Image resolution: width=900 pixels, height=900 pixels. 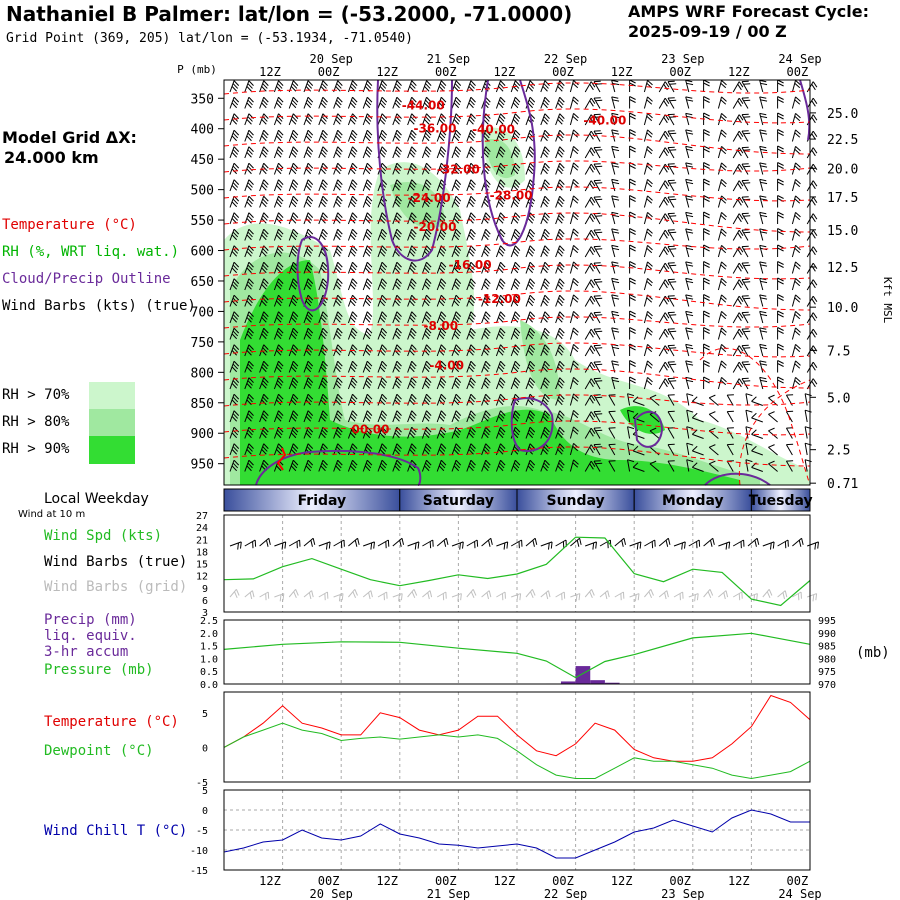 I want to click on legend-rh70-label: RH > 70%, so click(x=36, y=395).